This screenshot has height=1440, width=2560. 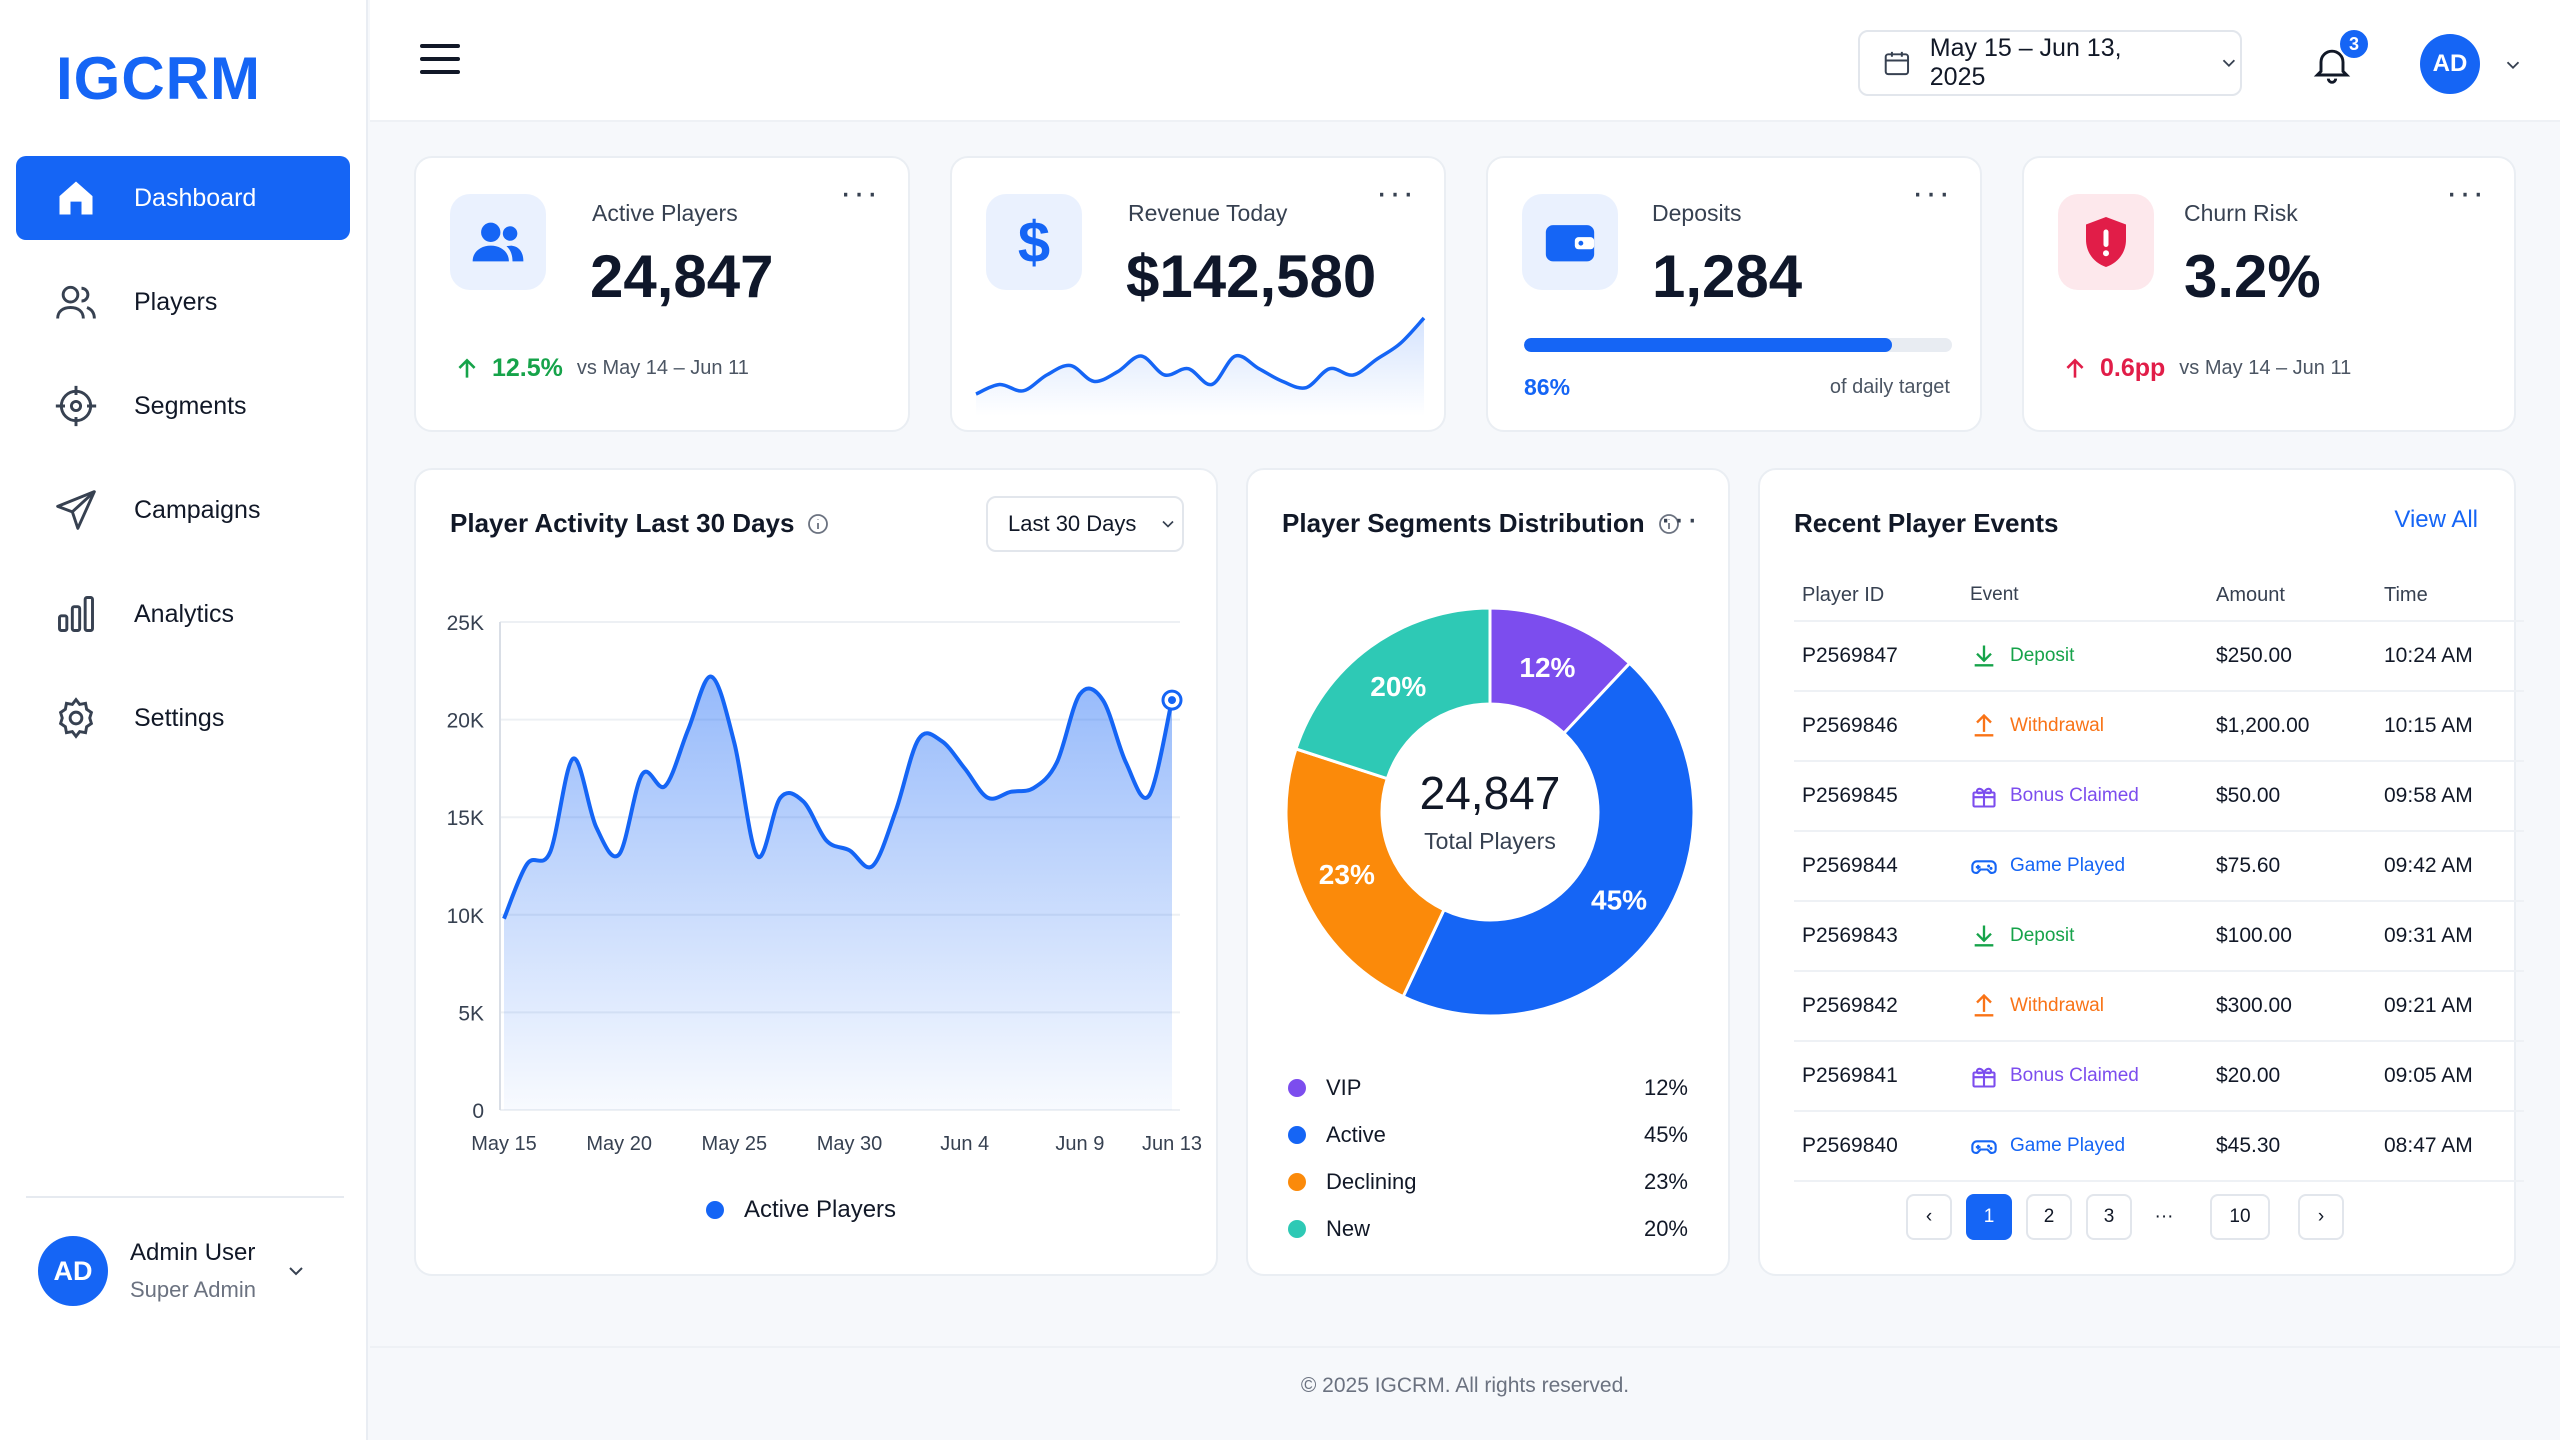 I want to click on next-page-button: ›, so click(x=2321, y=1217).